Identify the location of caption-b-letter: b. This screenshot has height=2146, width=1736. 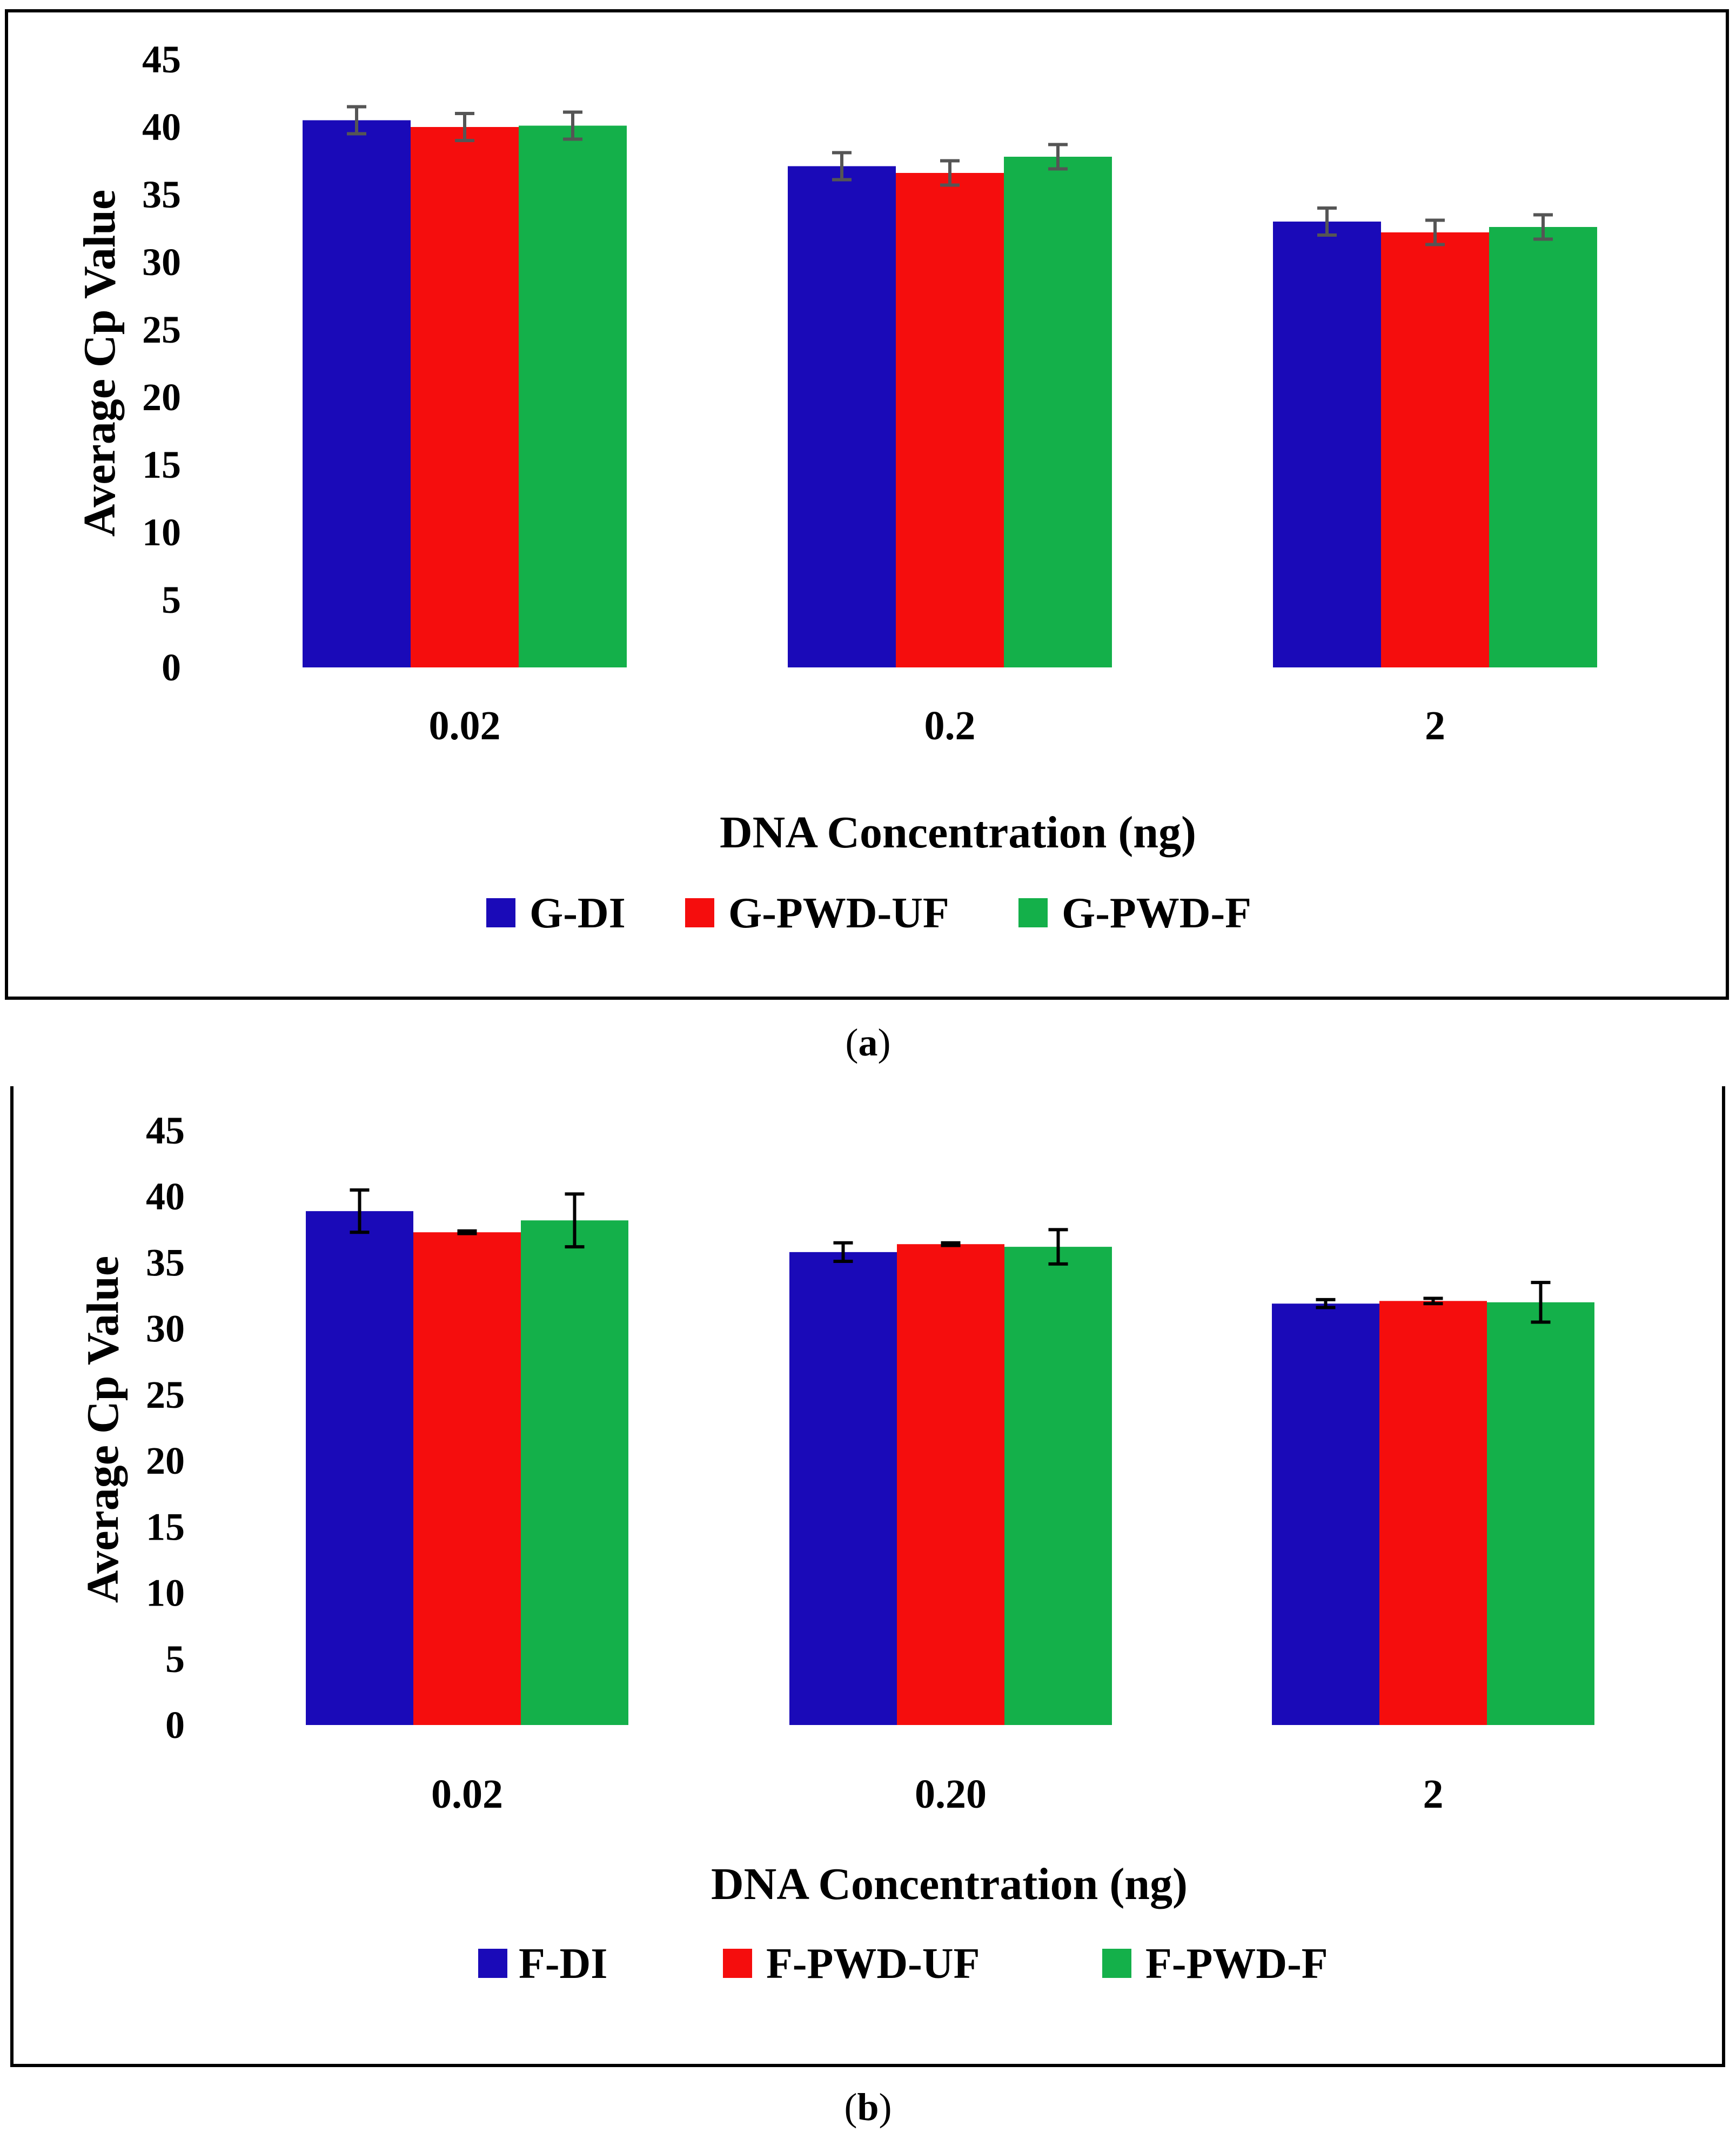
(868, 2107).